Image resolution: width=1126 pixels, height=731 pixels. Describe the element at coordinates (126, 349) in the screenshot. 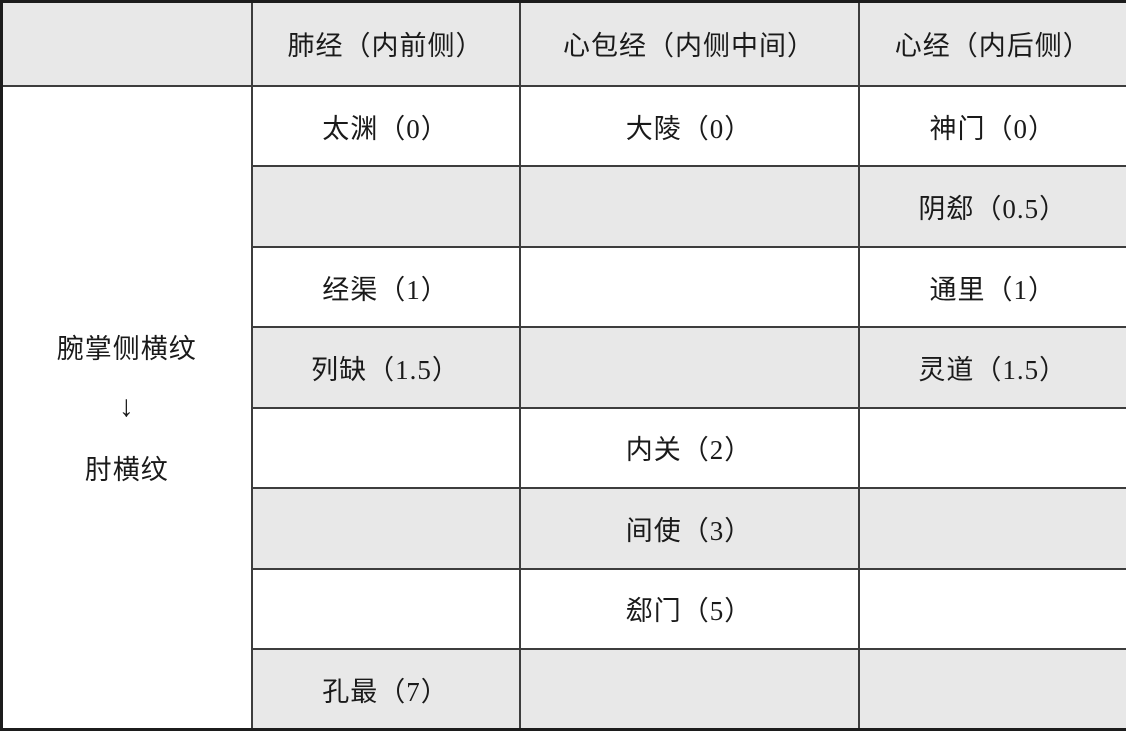

I see `side-label-top: 腕掌侧横纹` at that location.